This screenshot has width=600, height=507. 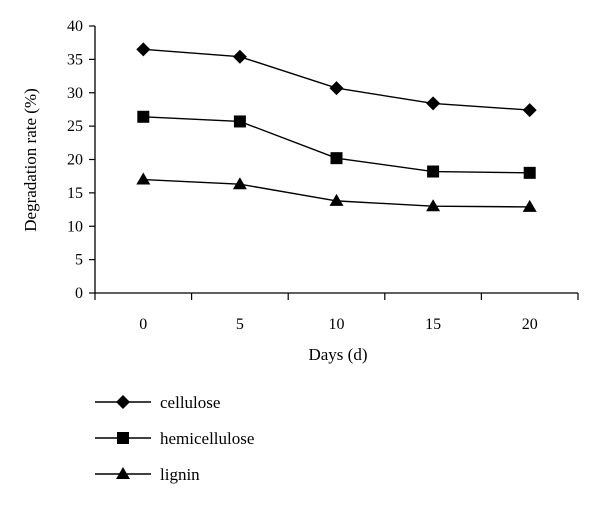 I want to click on series-line-hemicellulose, so click(x=336, y=145).